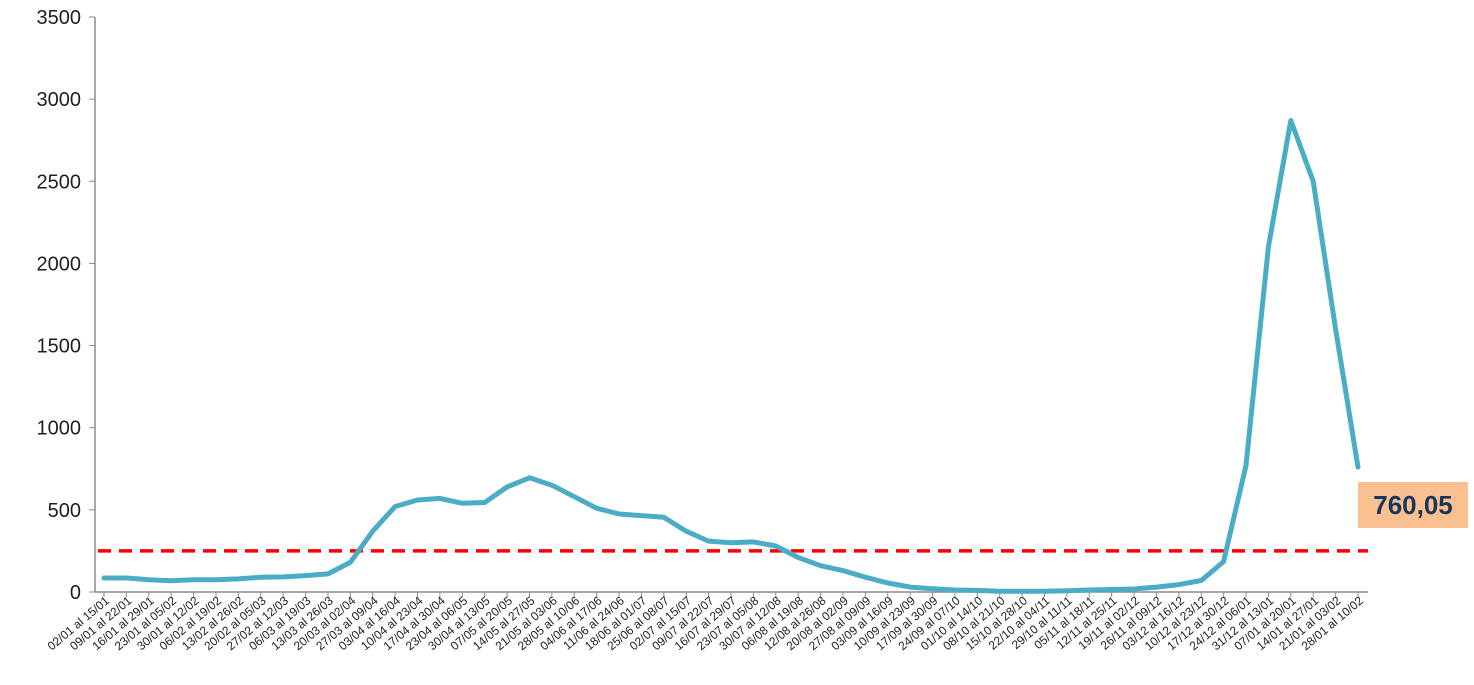  I want to click on value-annotation: 760,05, so click(1413, 505).